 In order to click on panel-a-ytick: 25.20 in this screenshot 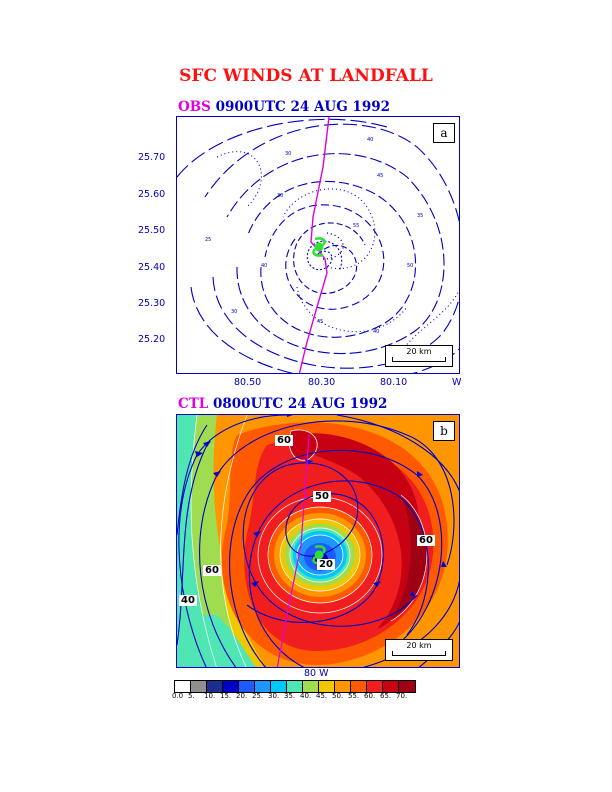, I will do `click(152, 339)`.